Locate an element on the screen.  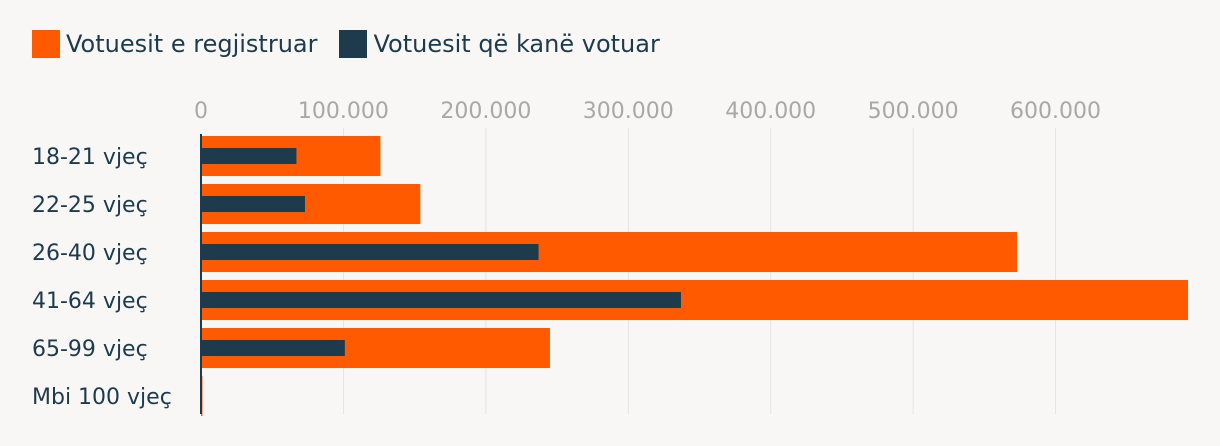
legend-item-registered: Votuesit e regjistruar is located at coordinates (174, 44).